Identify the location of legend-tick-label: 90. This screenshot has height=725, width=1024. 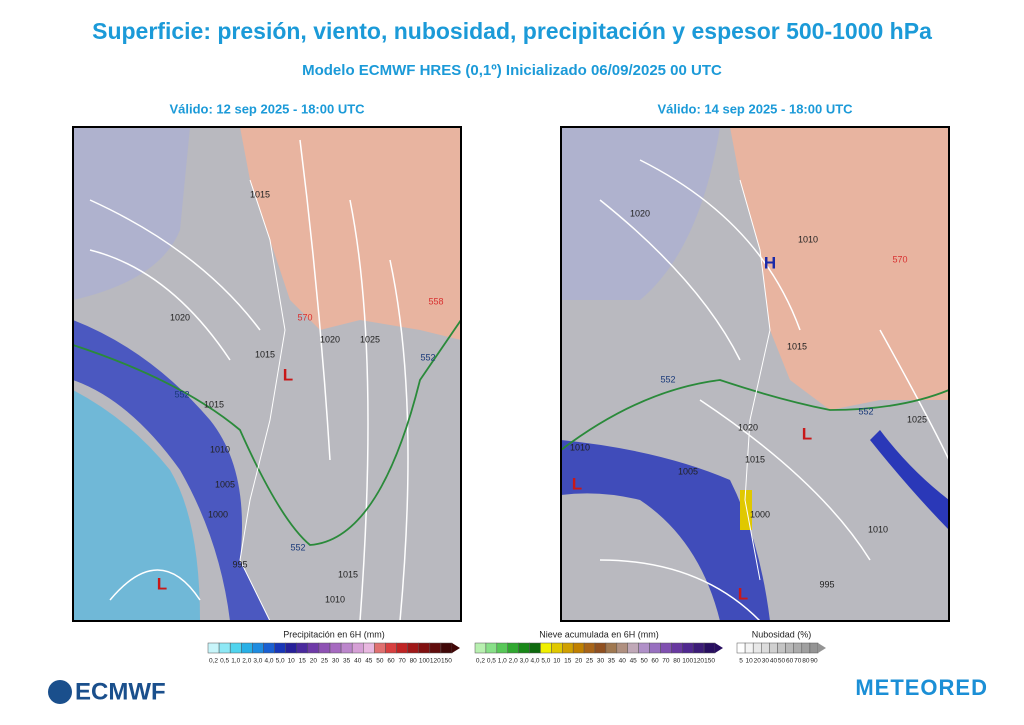
(814, 661).